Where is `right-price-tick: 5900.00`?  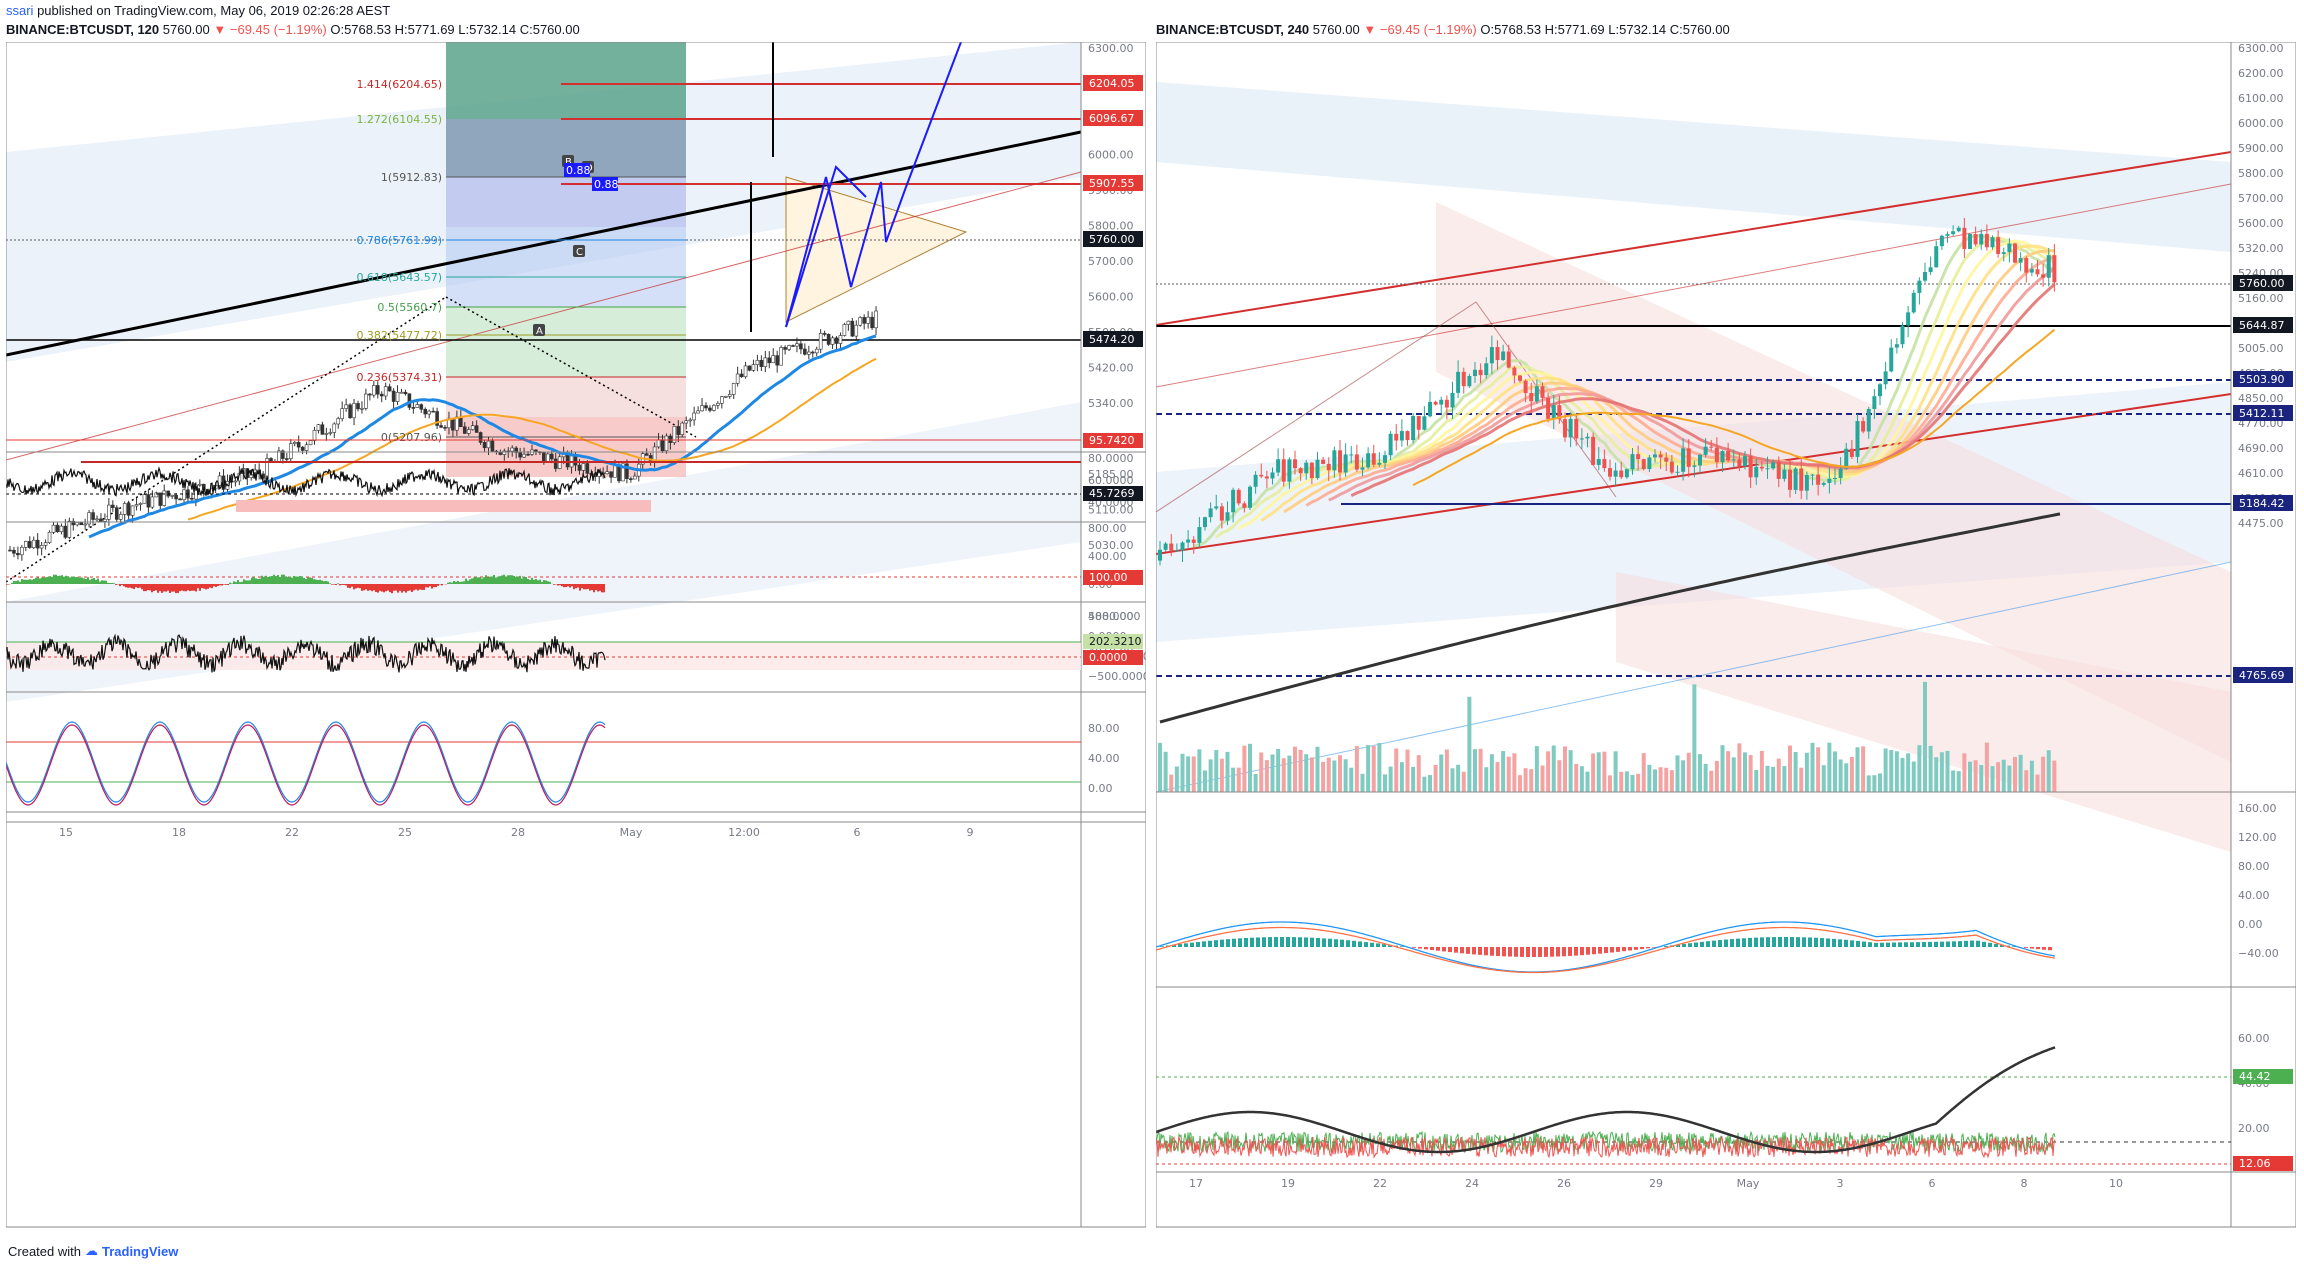
right-price-tick: 5900.00 is located at coordinates (2261, 148).